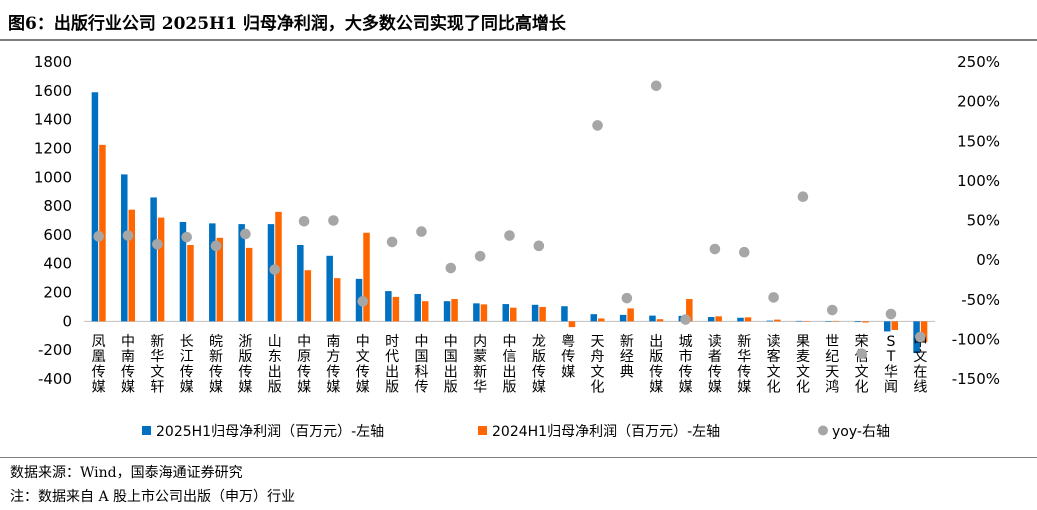 The image size is (1037, 510). I want to click on right-axis-tick-label: 200%, so click(978, 102).